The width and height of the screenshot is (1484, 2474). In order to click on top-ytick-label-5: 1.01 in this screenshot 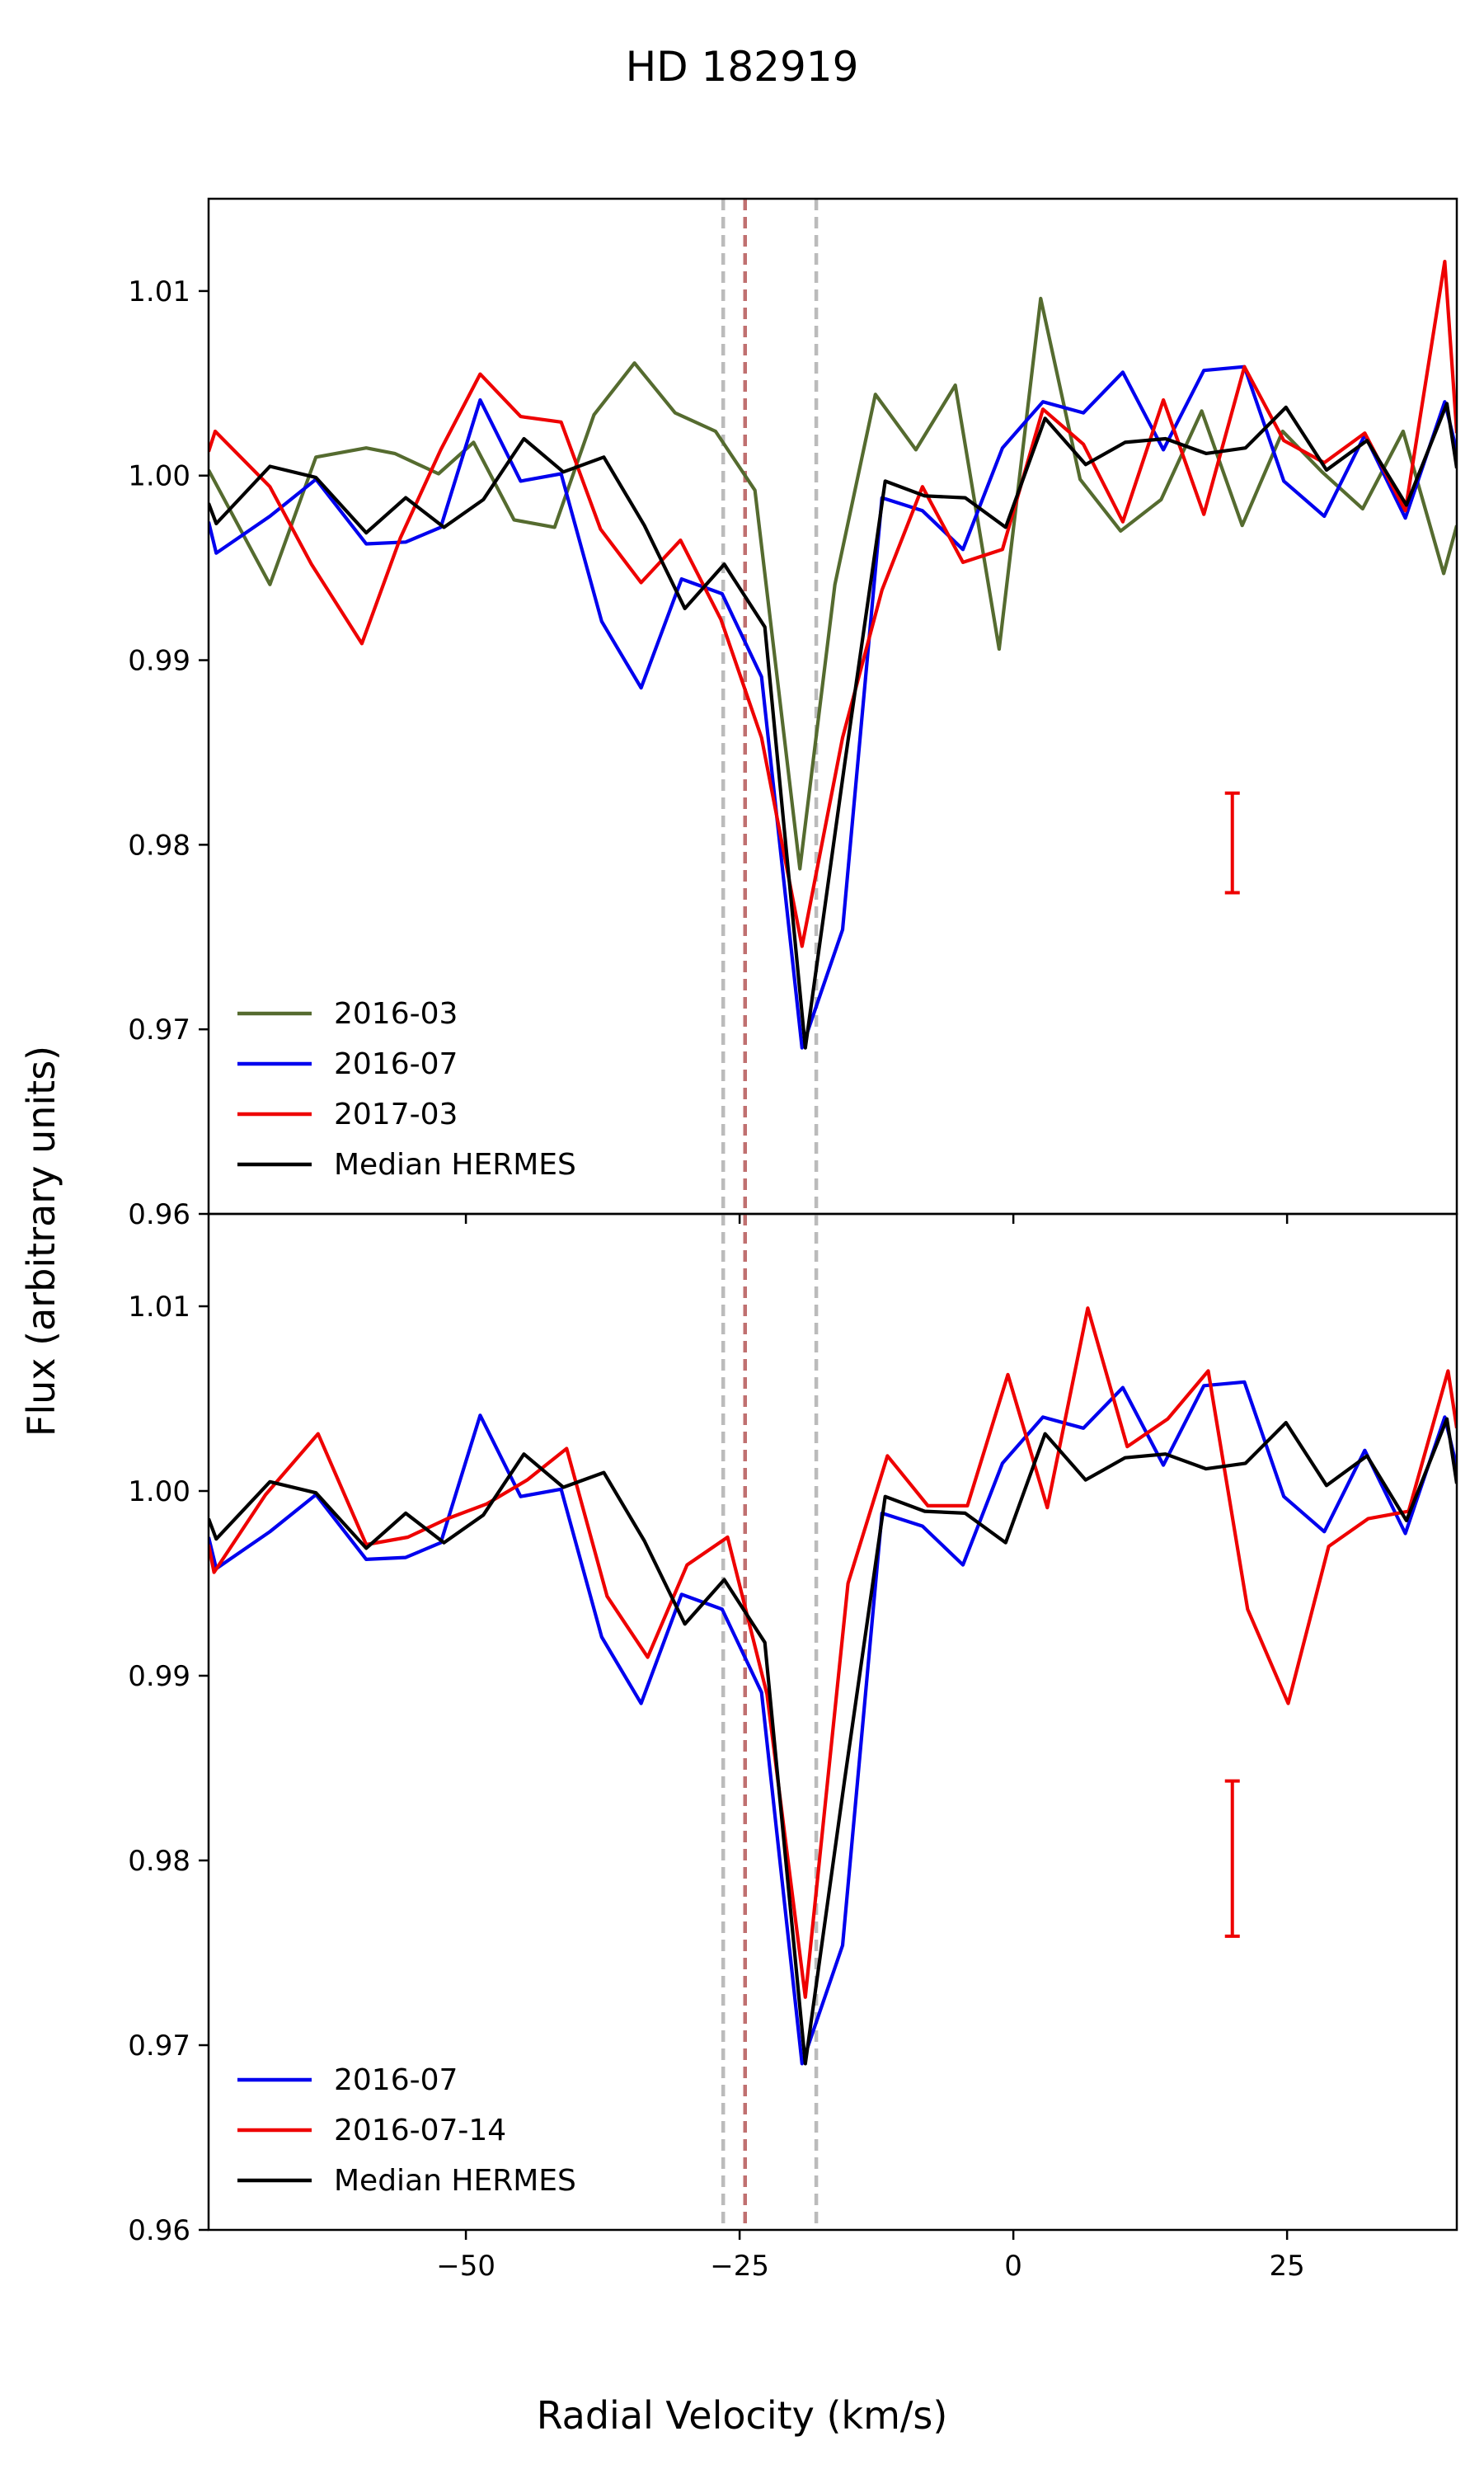, I will do `click(159, 291)`.